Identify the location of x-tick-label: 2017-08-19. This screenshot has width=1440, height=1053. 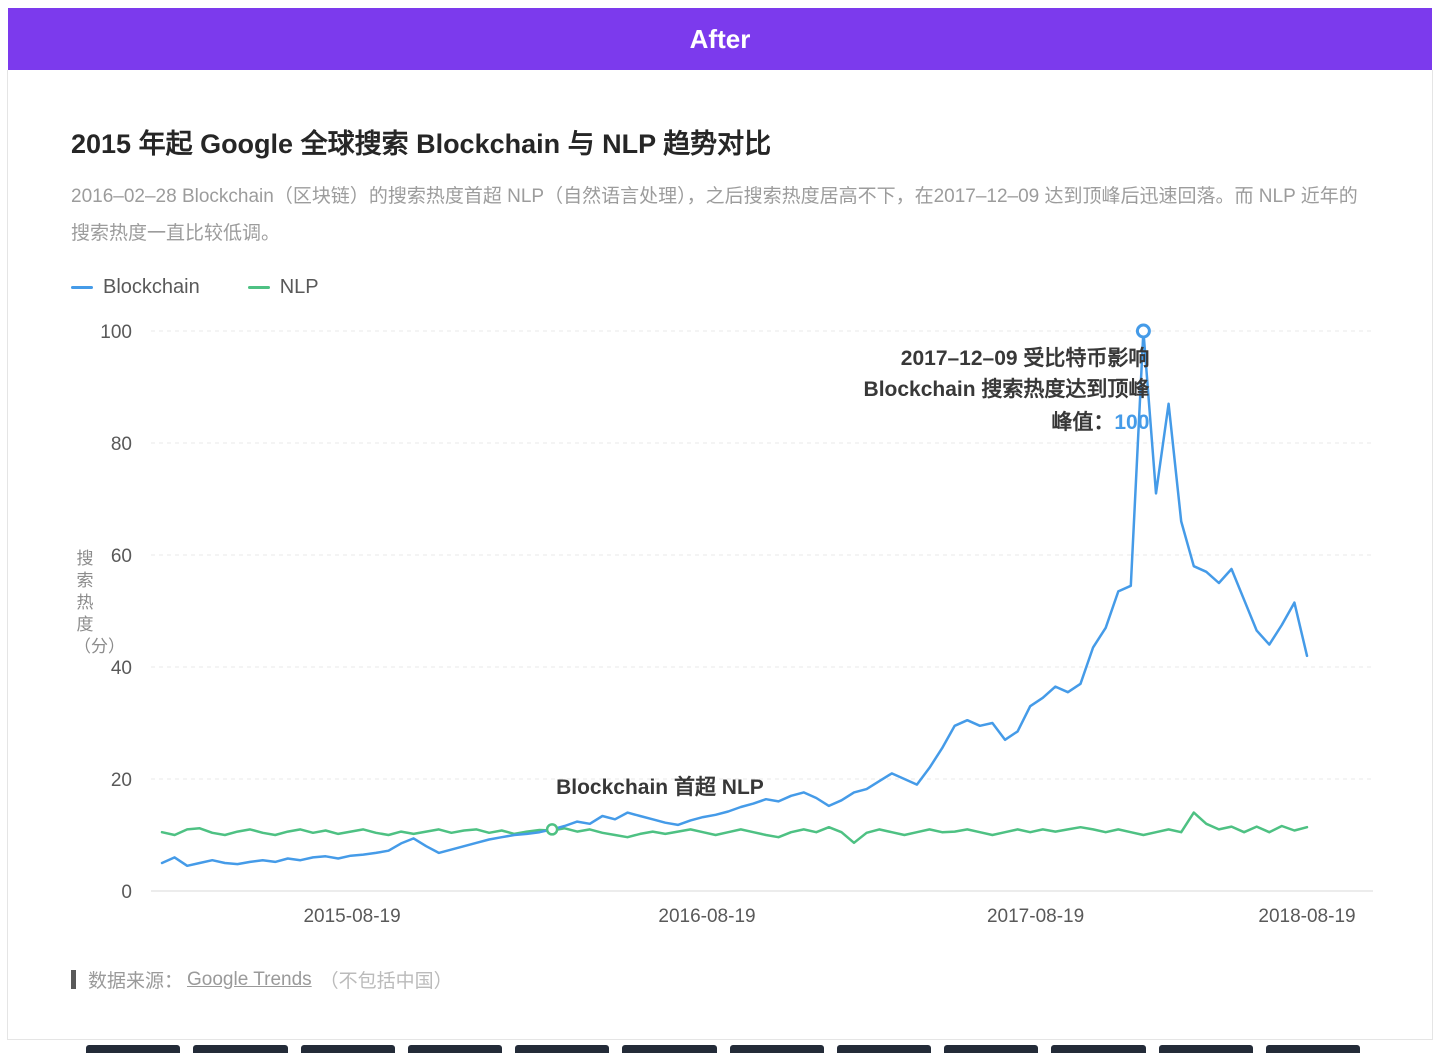
(1035, 916).